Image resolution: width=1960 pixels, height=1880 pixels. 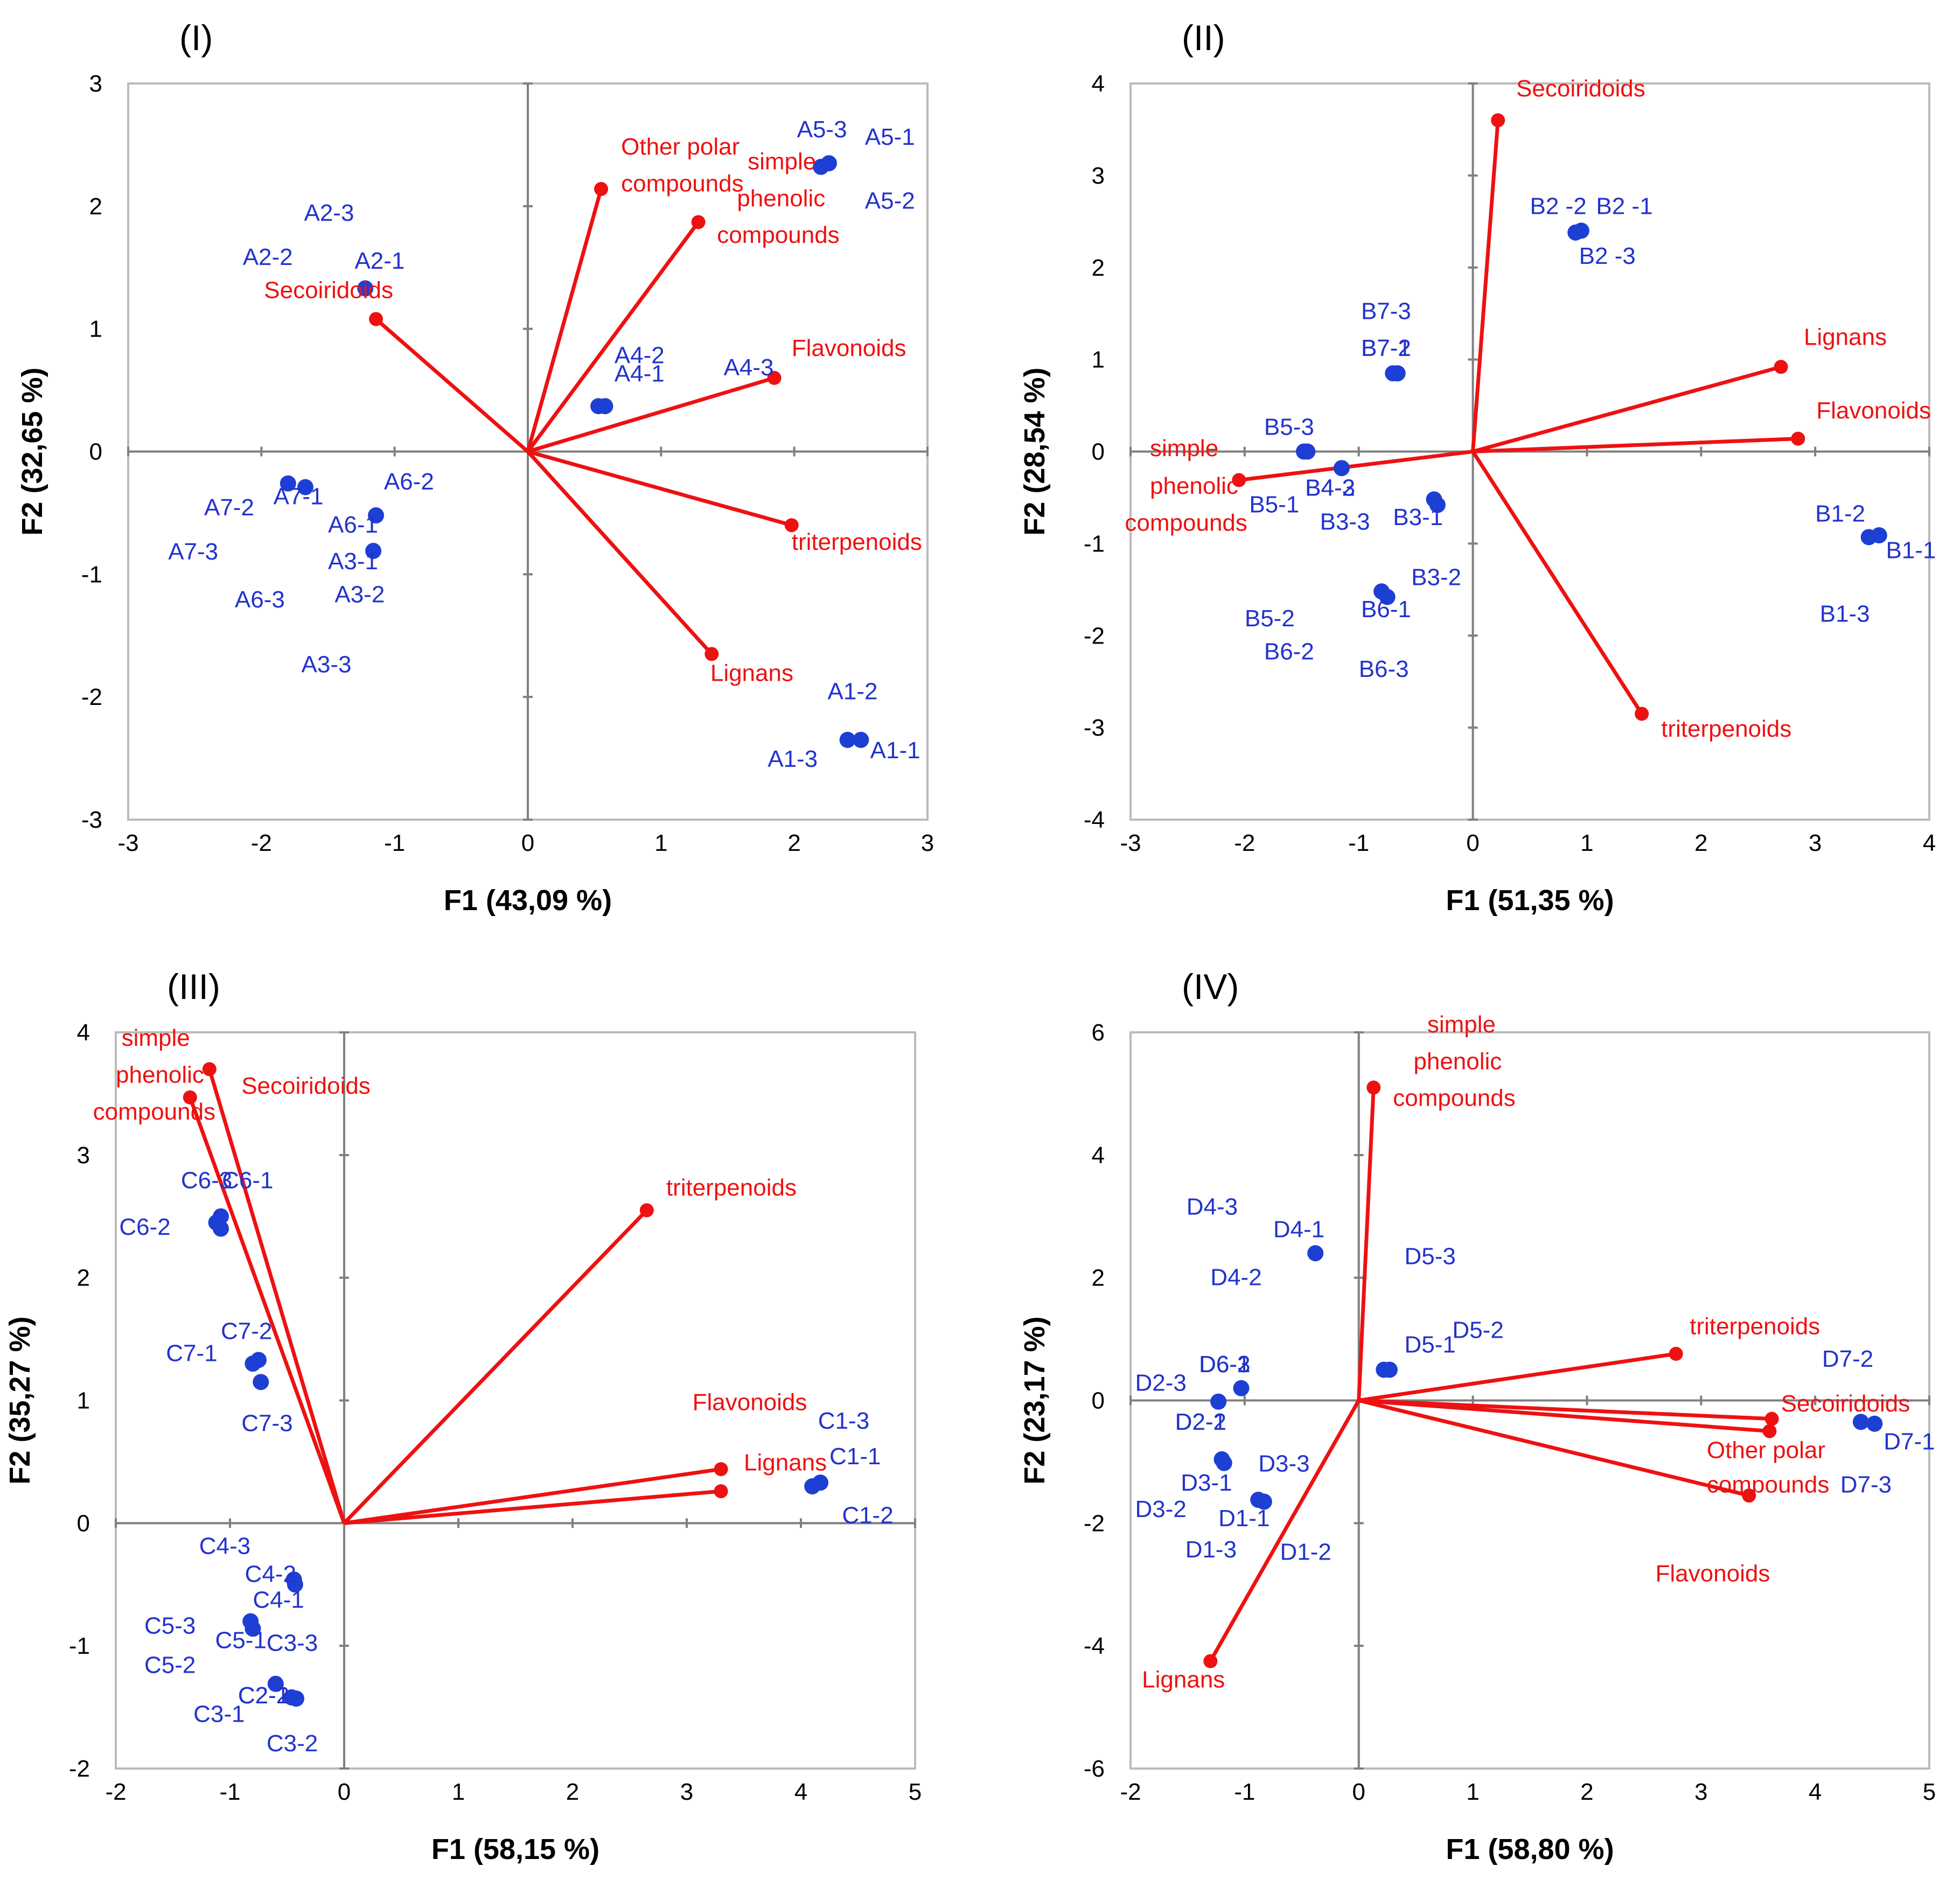 What do you see at coordinates (1530, 900) in the screenshot?
I see `x-axis-title: F1 (51,35 %)` at bounding box center [1530, 900].